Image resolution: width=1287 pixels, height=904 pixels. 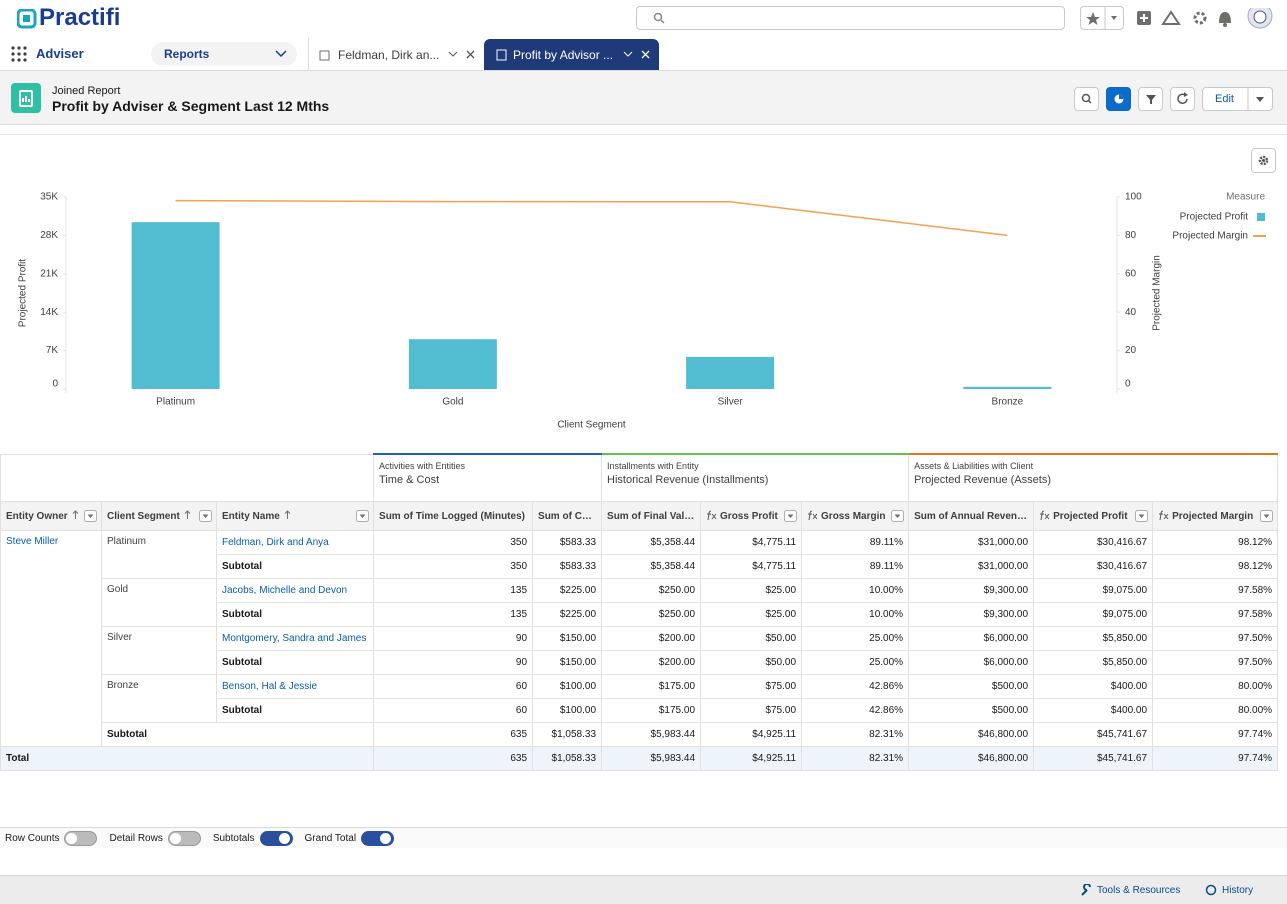 What do you see at coordinates (1093, 466) in the screenshot?
I see `group-source: Assets & Liabilities with Client` at bounding box center [1093, 466].